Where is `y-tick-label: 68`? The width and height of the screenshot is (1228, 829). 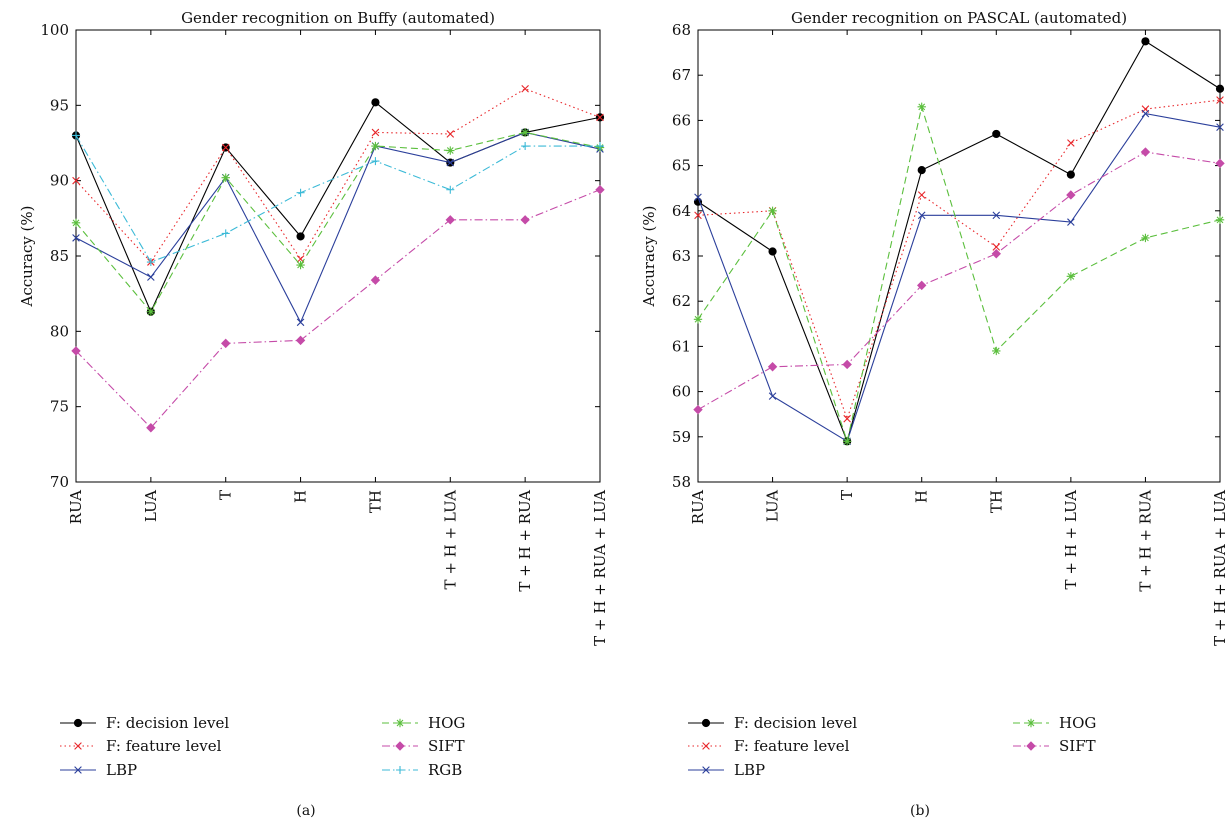
y-tick-label: 68 is located at coordinates (681, 30).